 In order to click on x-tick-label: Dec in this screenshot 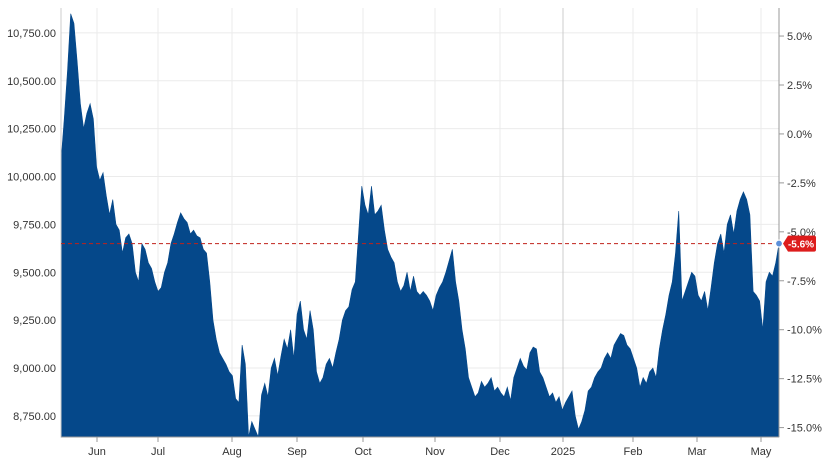, I will do `click(500, 452)`.